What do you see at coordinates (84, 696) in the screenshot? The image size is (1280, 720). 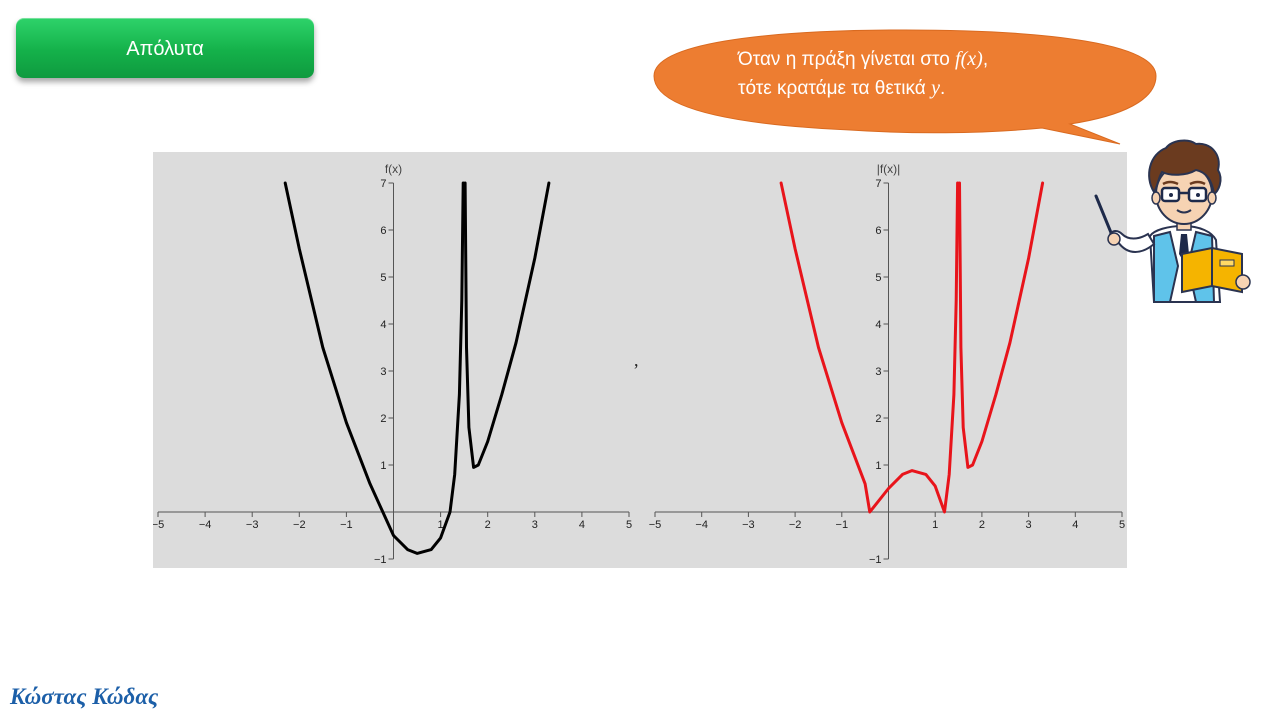 I see `author-signature: Κώστας Κώδας` at bounding box center [84, 696].